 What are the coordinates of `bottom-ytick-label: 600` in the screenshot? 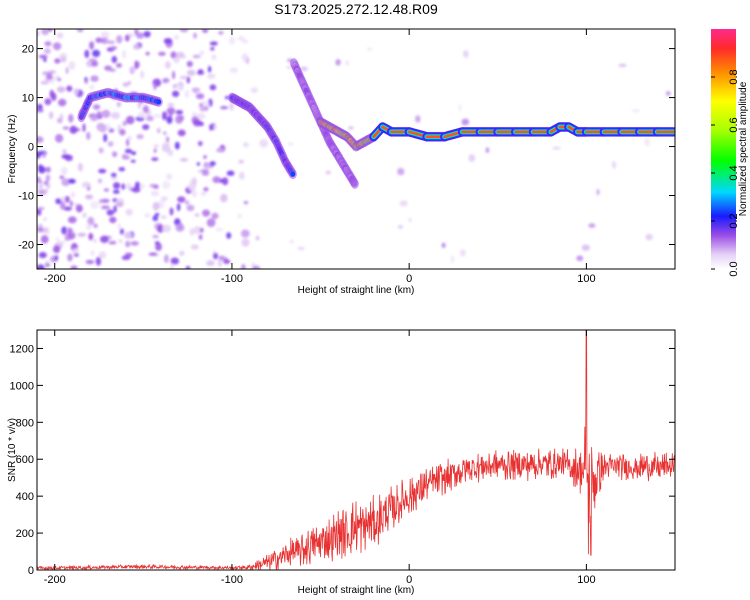 It's located at (25, 460).